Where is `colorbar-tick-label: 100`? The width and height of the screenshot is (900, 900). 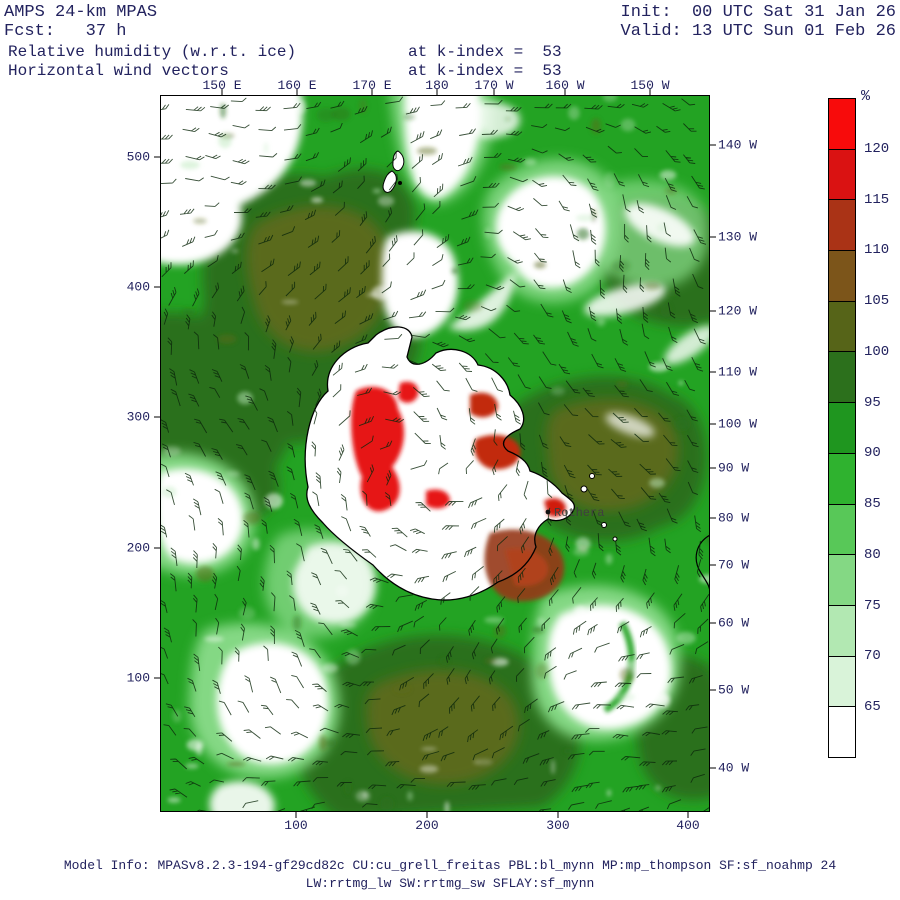 colorbar-tick-label: 100 is located at coordinates (877, 351).